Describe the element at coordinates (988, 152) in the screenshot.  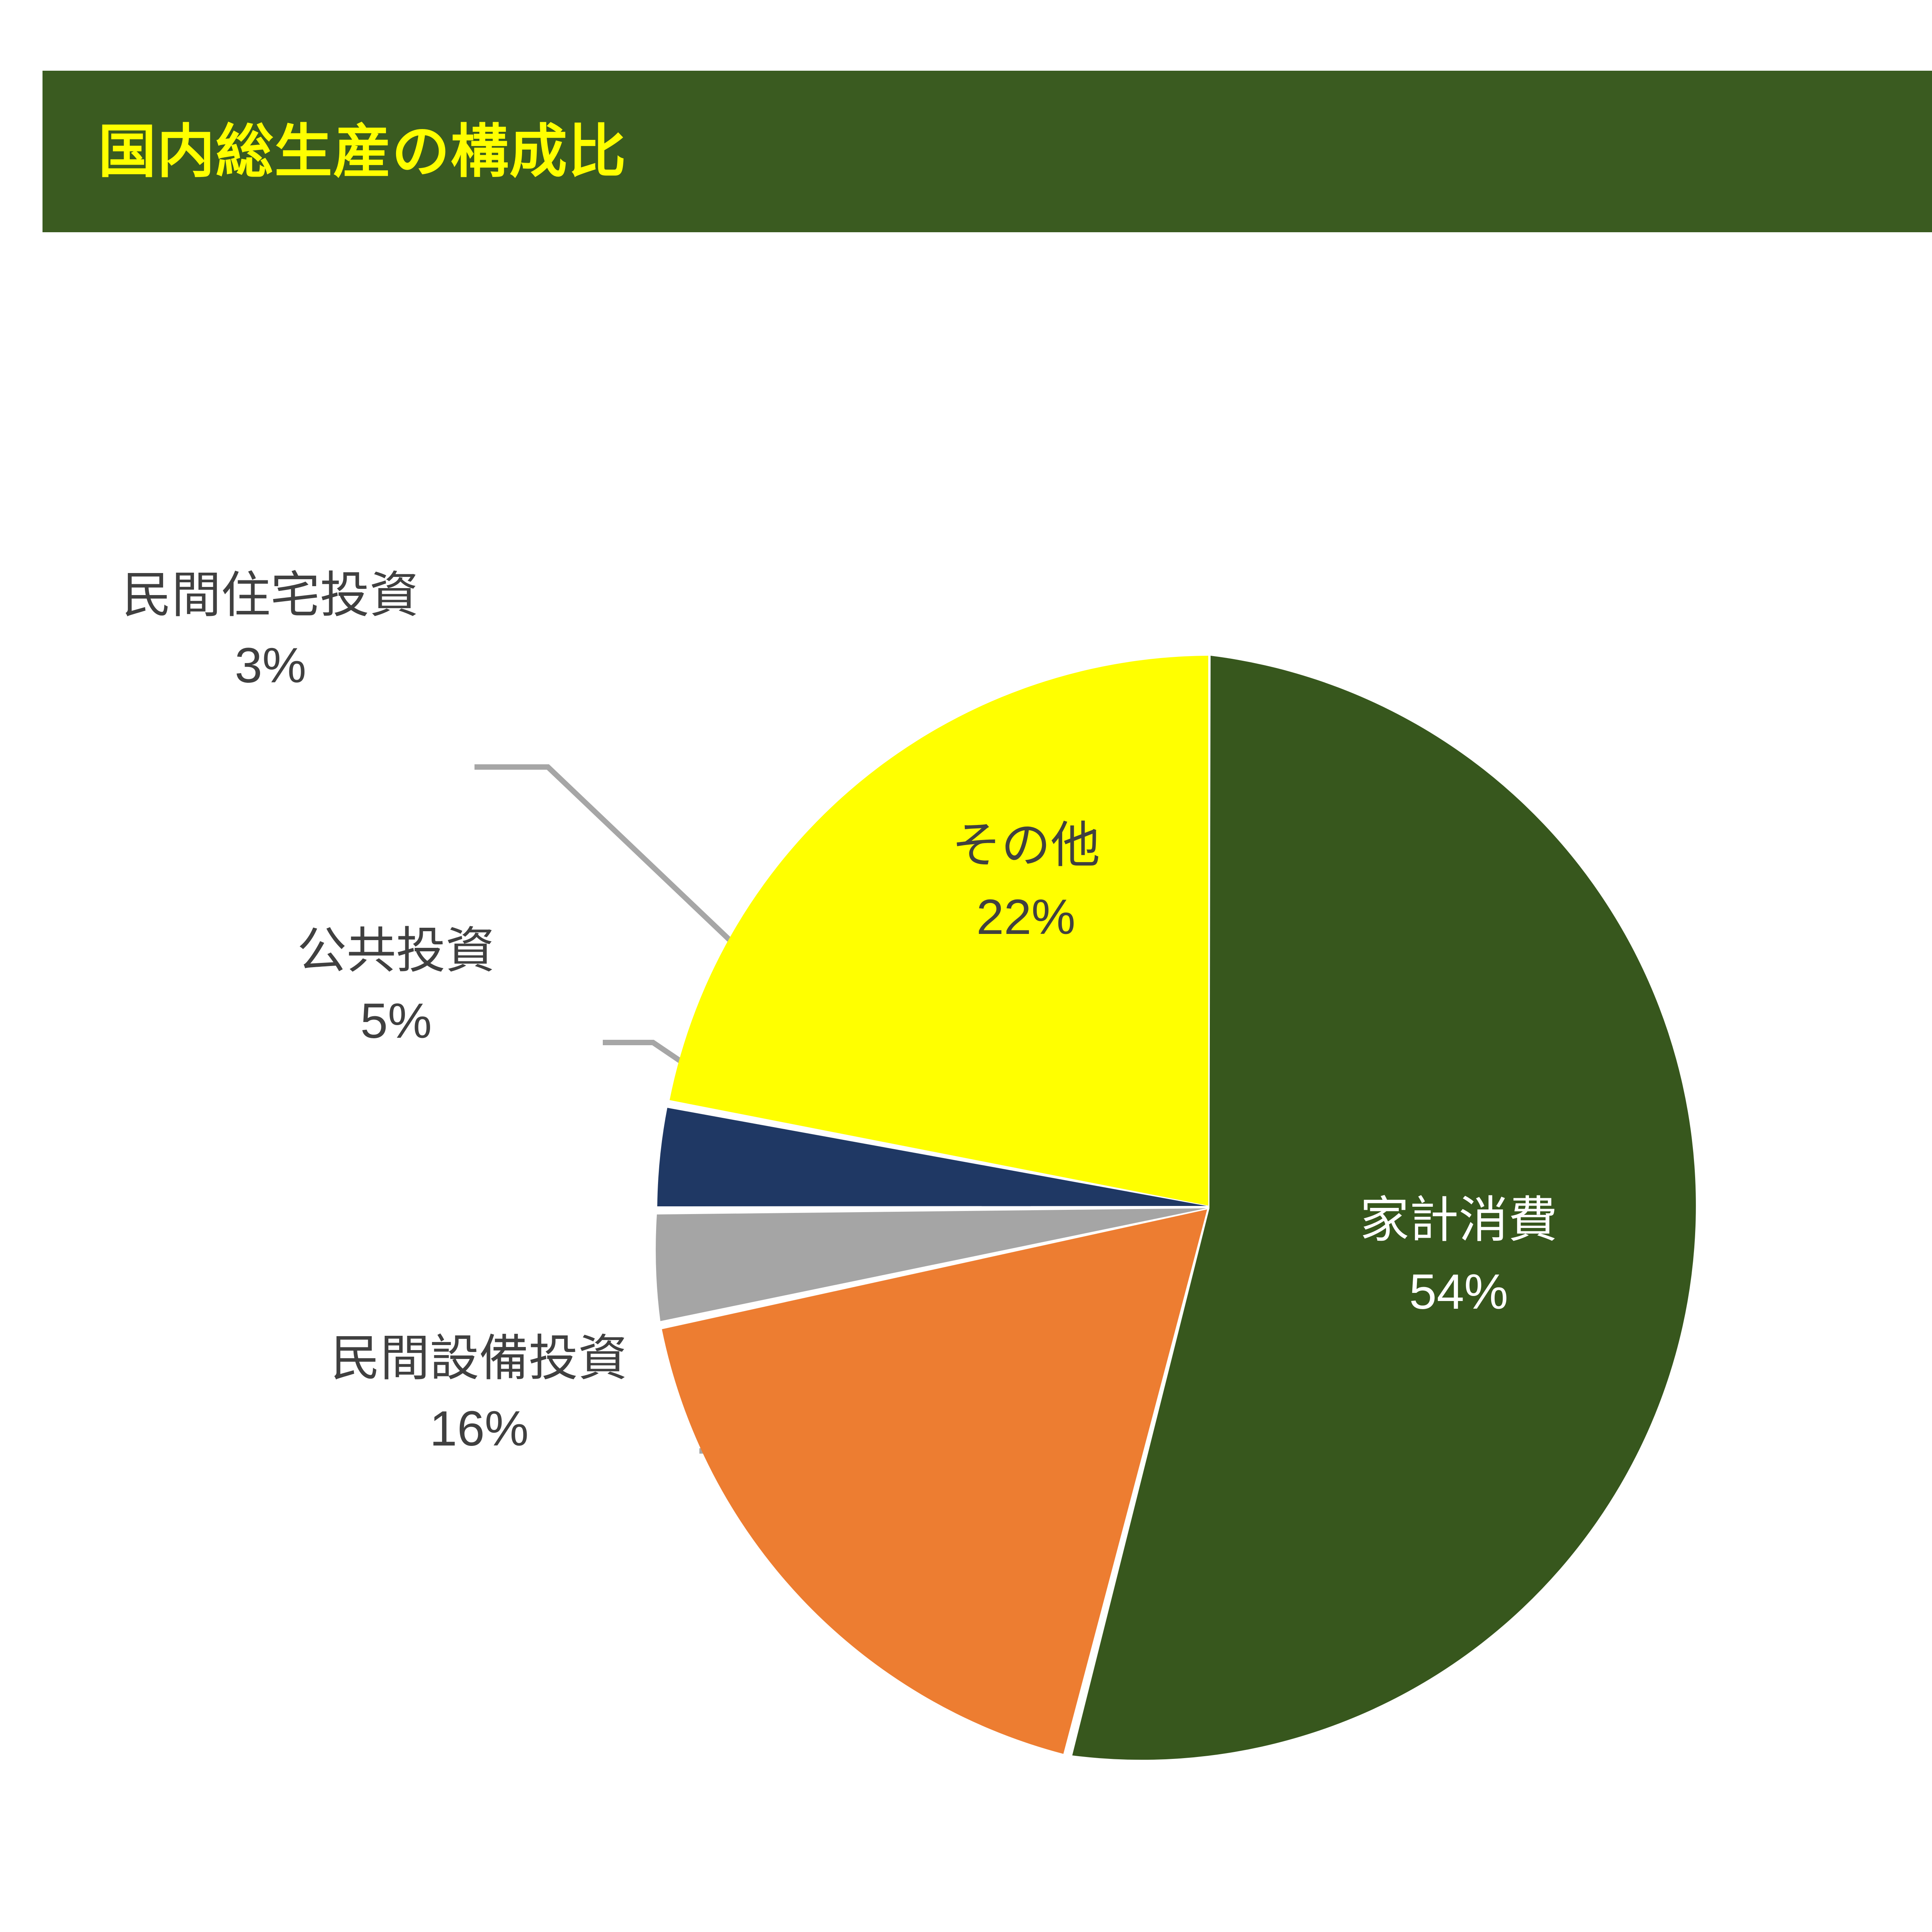
I see `header-band: 国内総生産の構成比` at that location.